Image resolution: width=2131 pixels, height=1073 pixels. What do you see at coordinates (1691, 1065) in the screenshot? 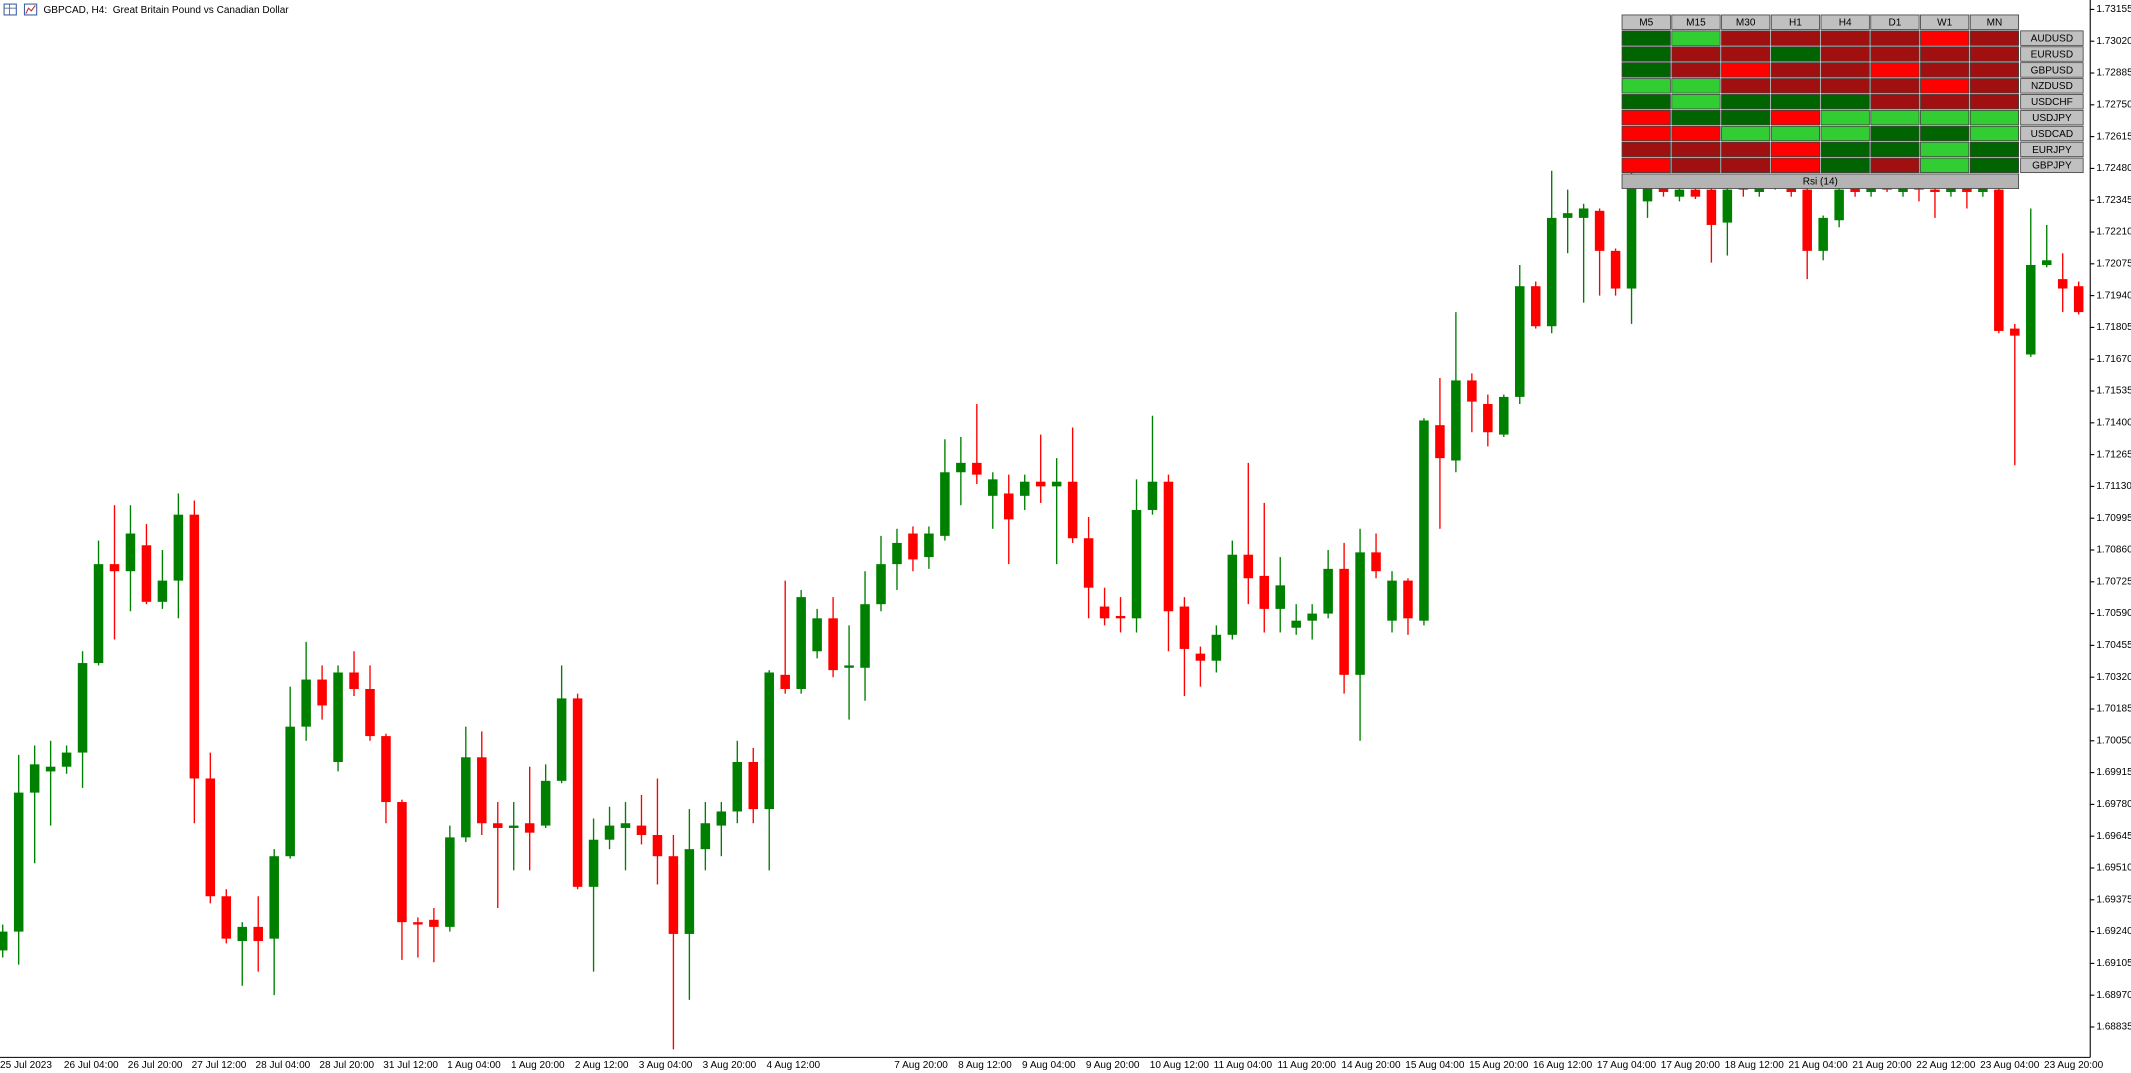
I see `x-tick-label: 17 Aug 20:00` at bounding box center [1691, 1065].